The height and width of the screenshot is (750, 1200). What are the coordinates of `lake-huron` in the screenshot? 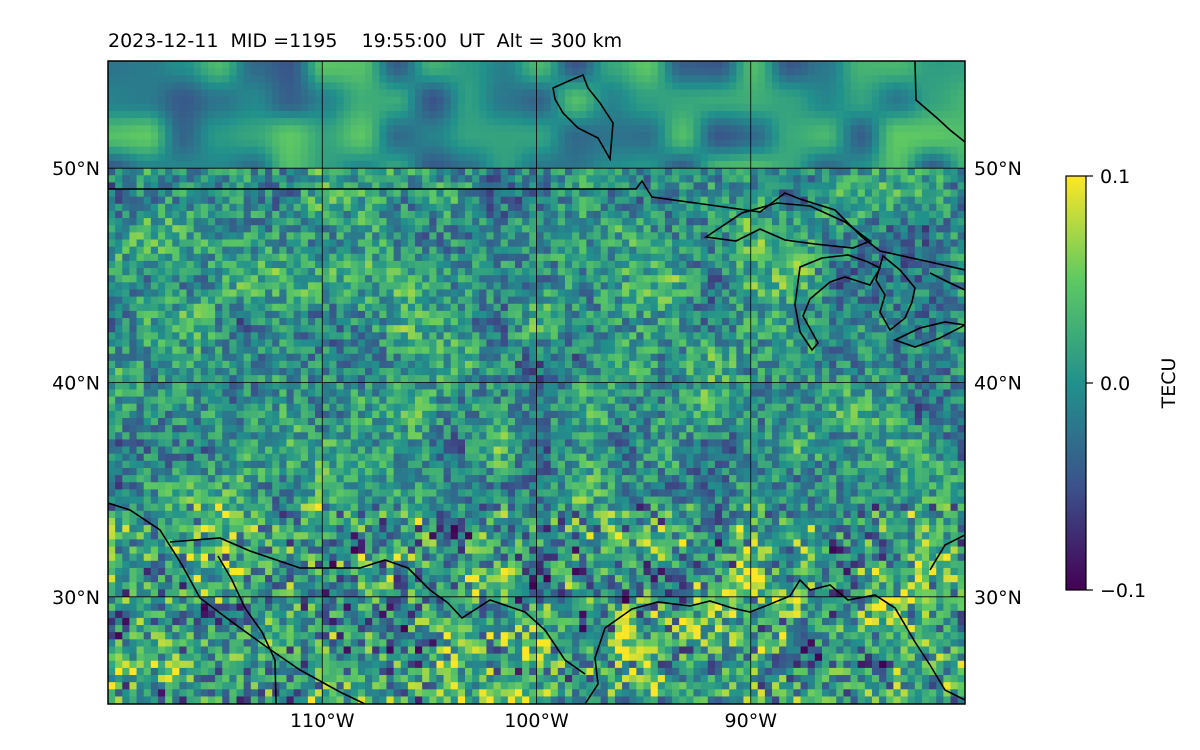 It's located at (895, 293).